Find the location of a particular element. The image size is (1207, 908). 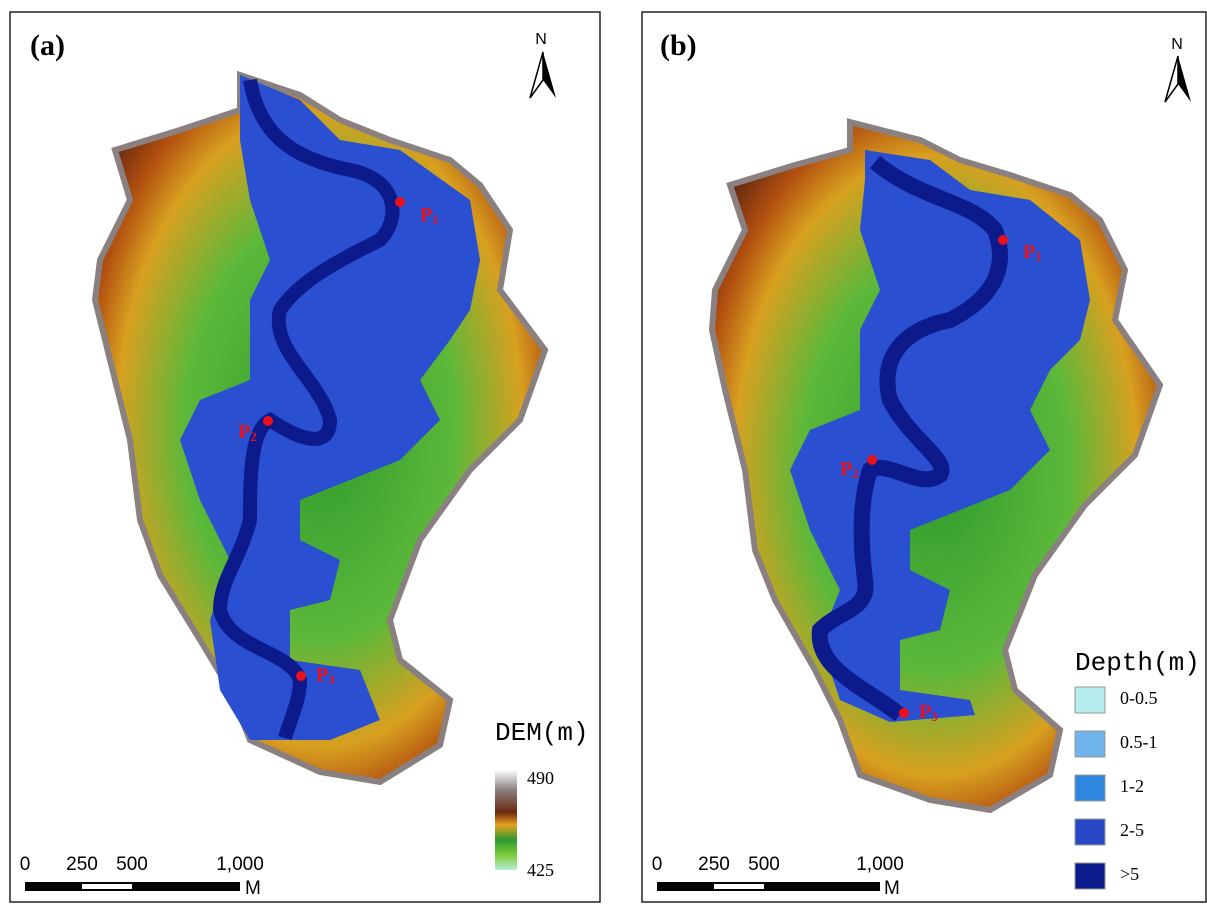

dem-colorbar is located at coordinates (506, 820).